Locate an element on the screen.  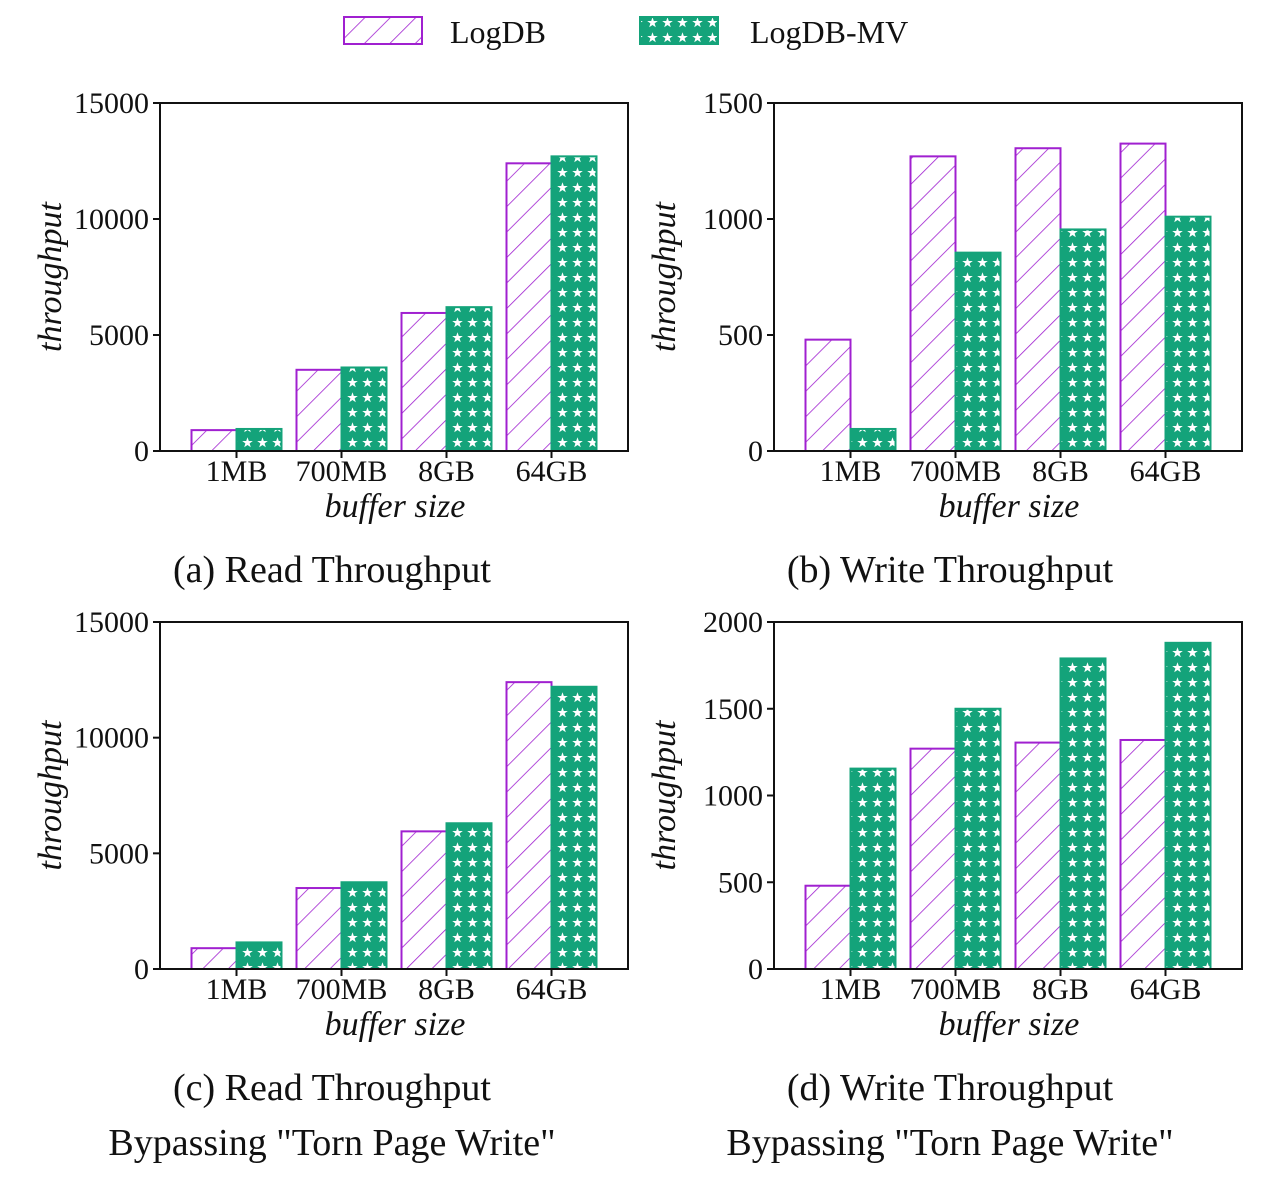
legend: LogDB LogDB-MV is located at coordinates (625, 32).